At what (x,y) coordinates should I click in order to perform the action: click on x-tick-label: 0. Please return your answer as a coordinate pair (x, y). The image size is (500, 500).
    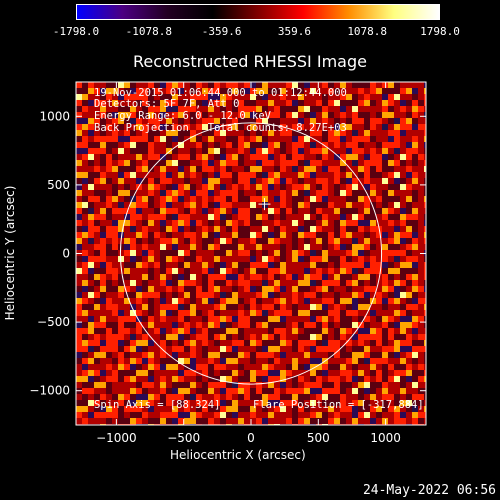
    Looking at the image, I should click on (251, 438).